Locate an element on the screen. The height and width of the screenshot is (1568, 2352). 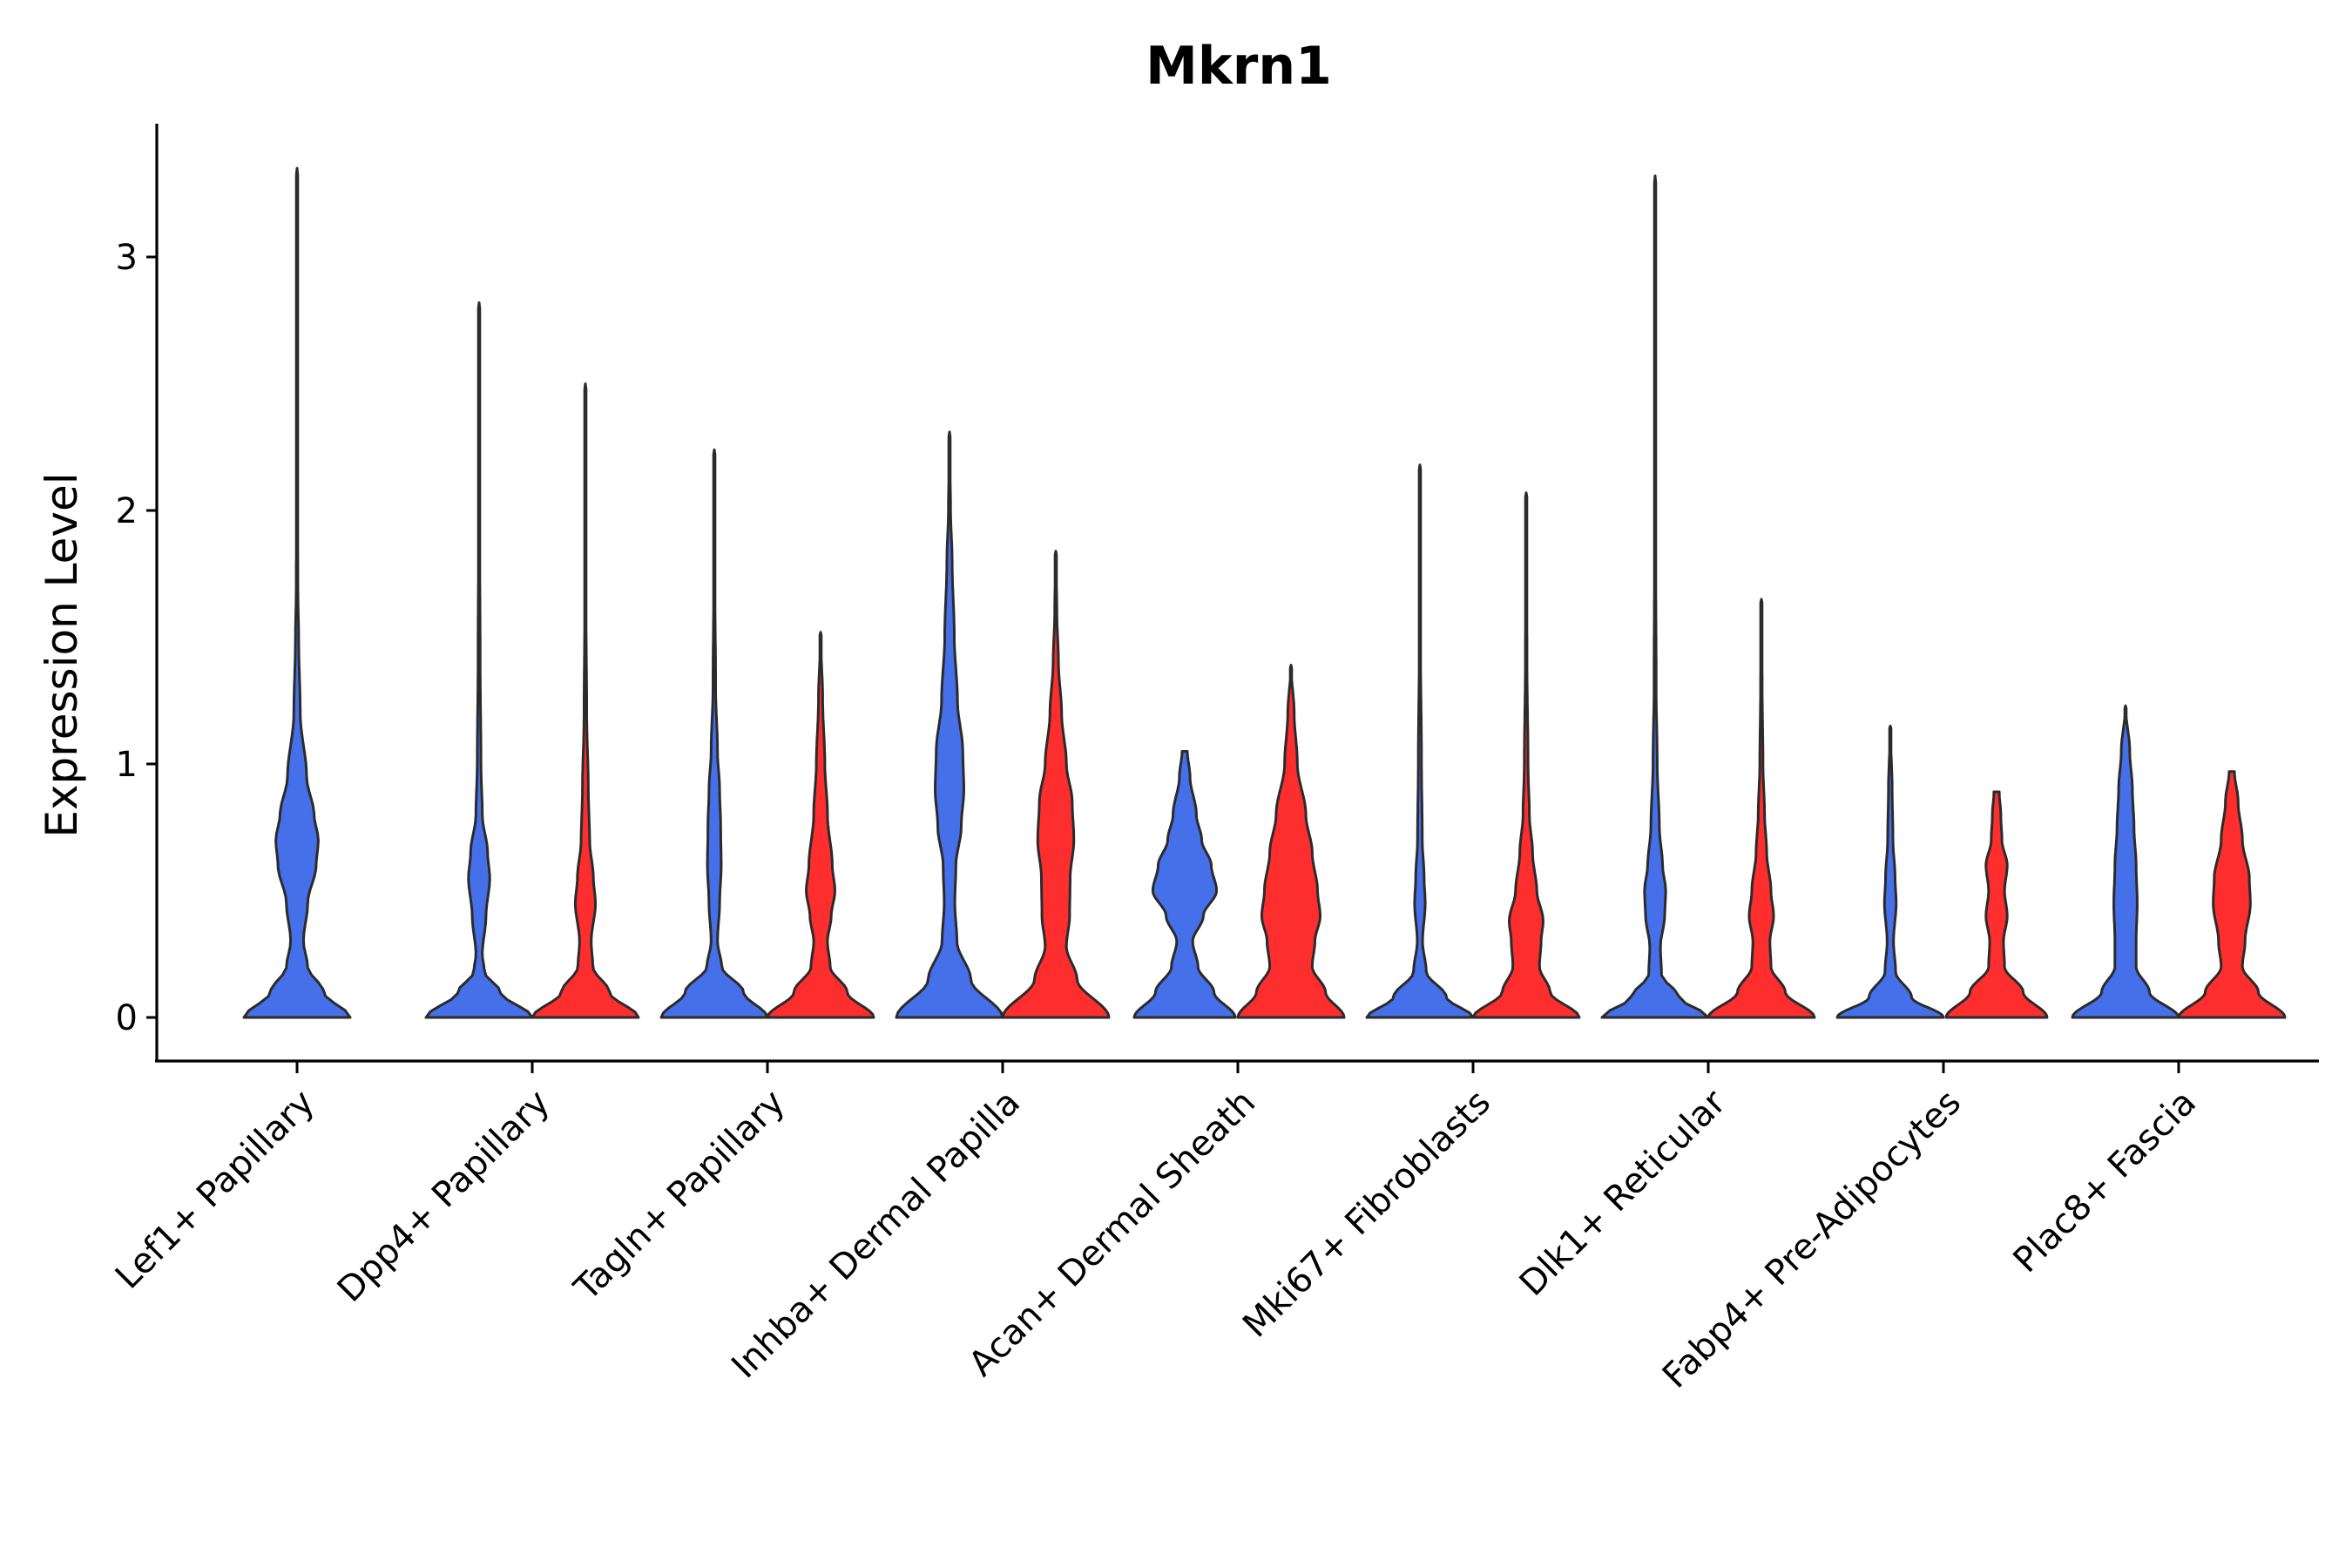
chart-title: Mkrn1 is located at coordinates (1239, 66).